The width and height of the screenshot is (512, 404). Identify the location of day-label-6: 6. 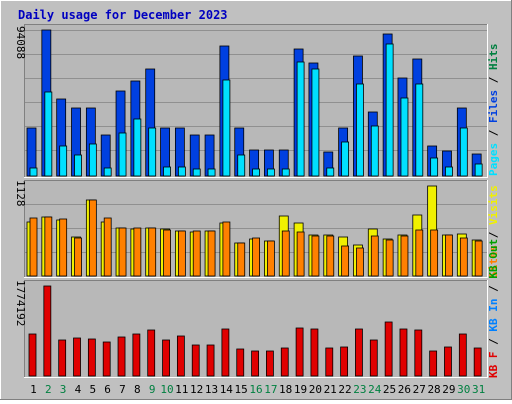
(107, 389).